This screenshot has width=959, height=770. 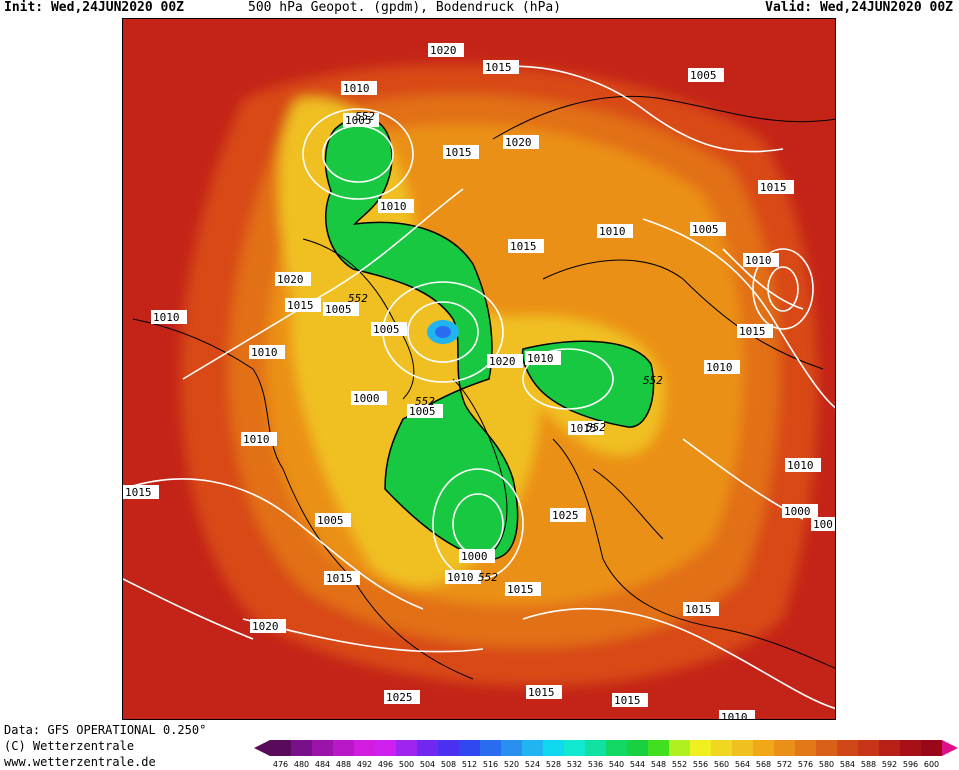 I want to click on legend-tick-label: 580, so click(x=826, y=764).